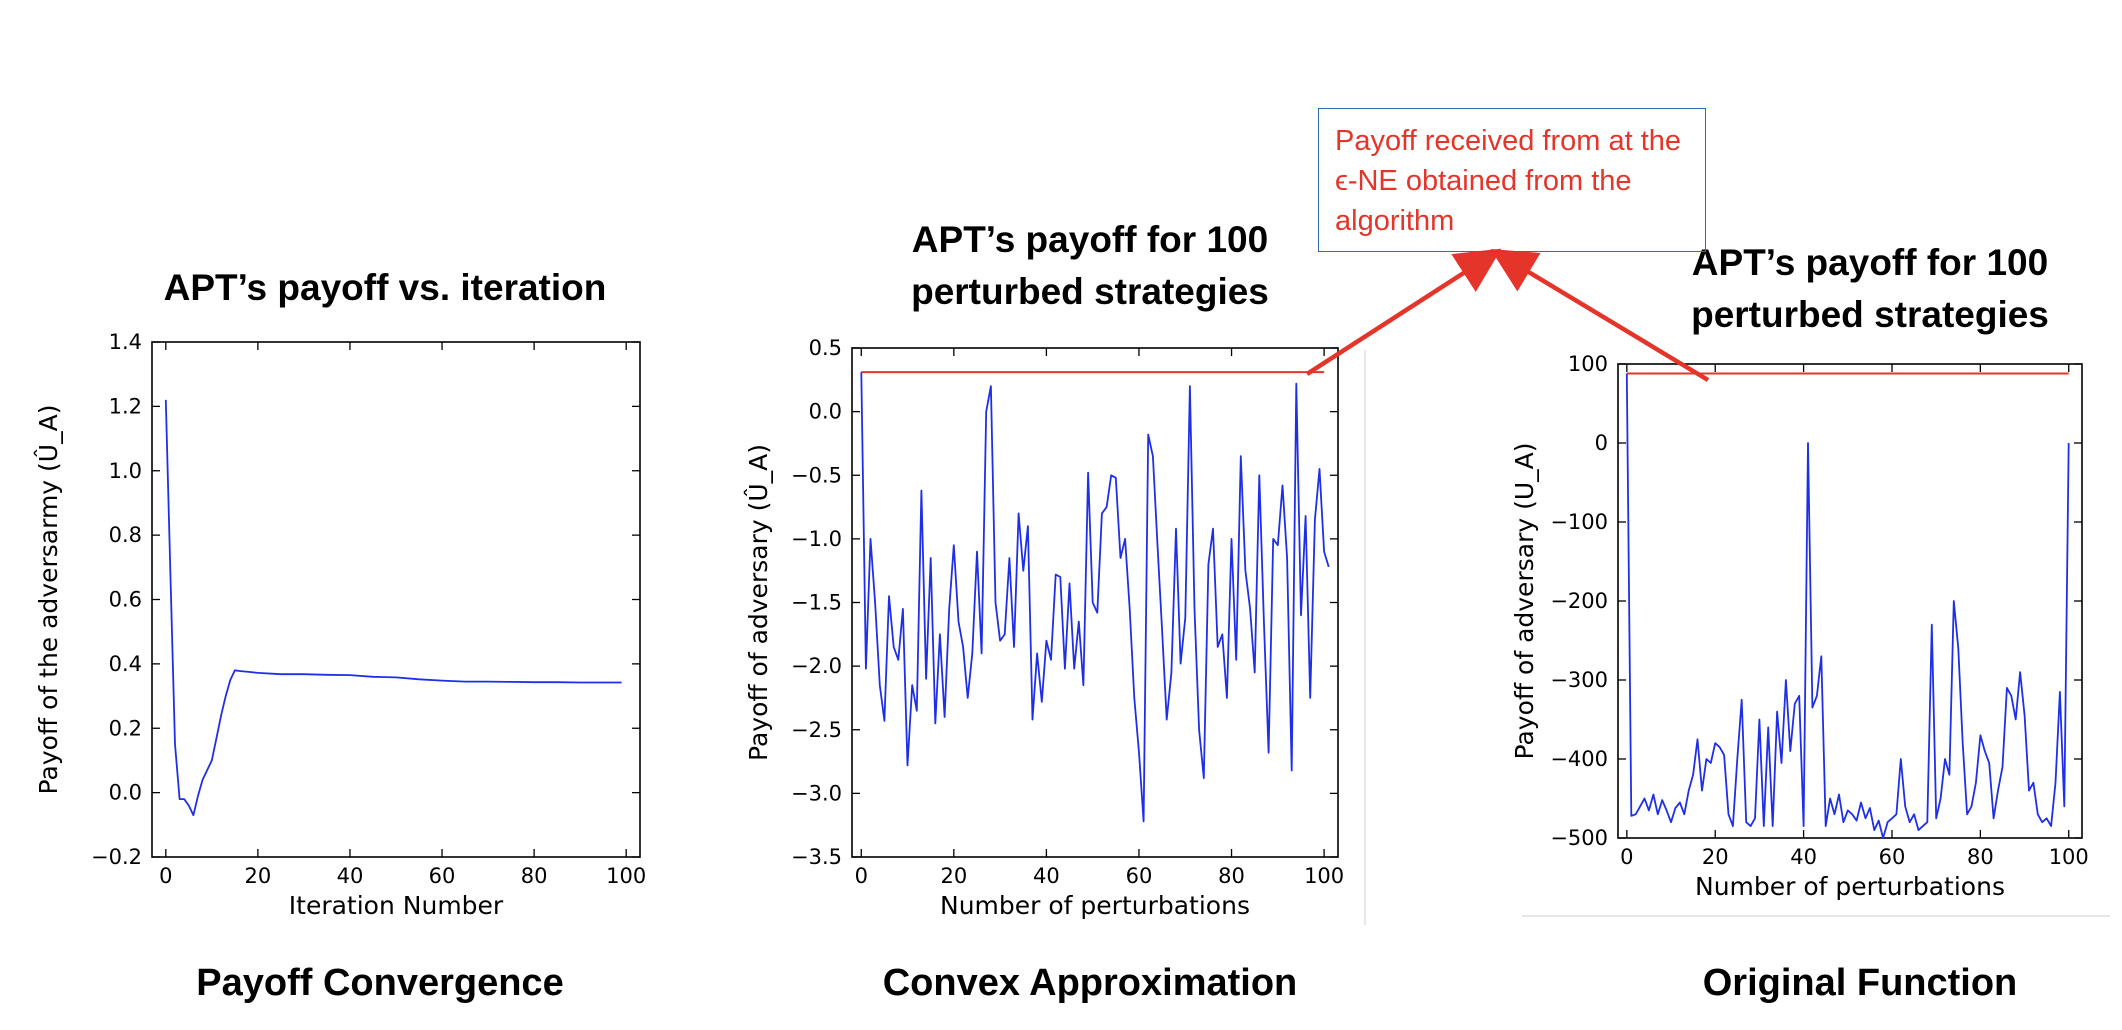  I want to click on right-y-tick-label: −400, so click(1579, 759).